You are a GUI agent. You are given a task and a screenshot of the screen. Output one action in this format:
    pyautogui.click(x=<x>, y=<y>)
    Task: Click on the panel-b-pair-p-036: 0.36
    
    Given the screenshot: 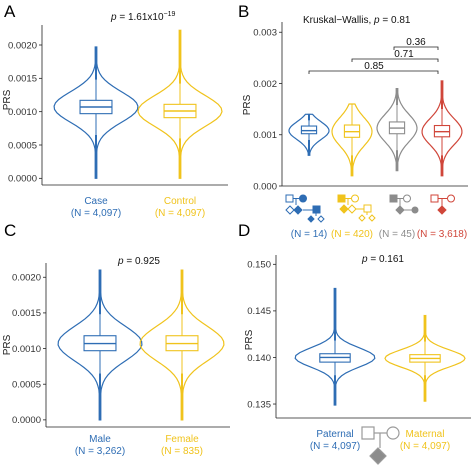 What is the action you would take?
    pyautogui.click(x=416, y=42)
    